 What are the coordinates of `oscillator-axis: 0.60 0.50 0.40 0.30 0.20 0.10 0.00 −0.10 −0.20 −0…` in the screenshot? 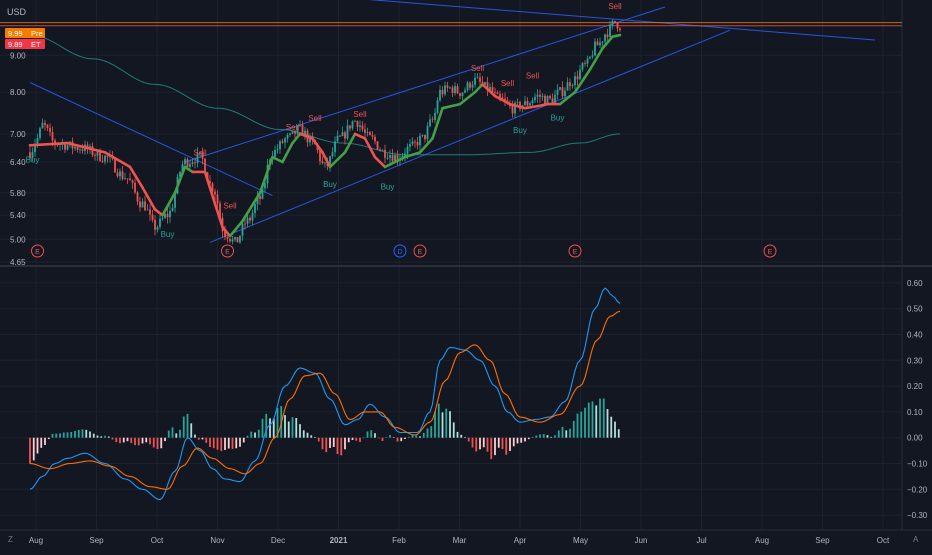 It's located at (917, 399).